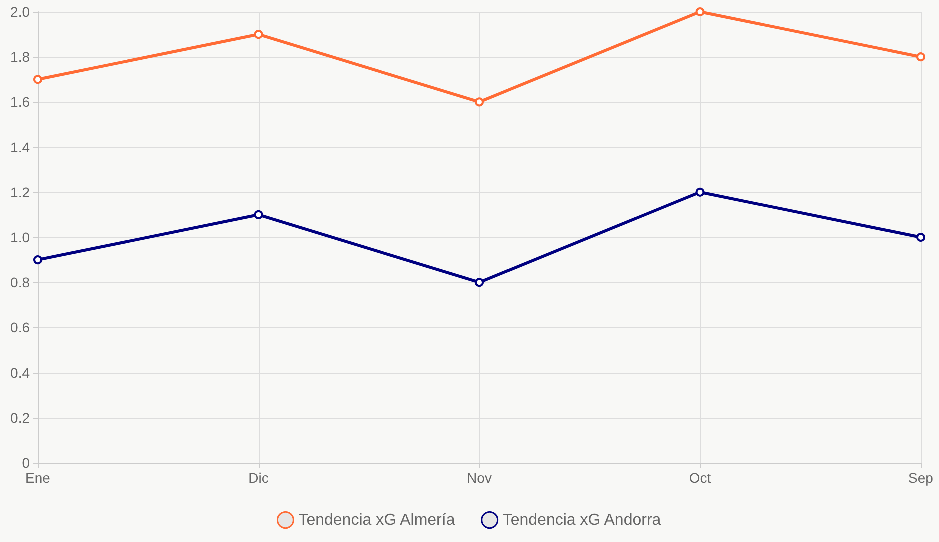 This screenshot has height=542, width=939. What do you see at coordinates (20, 328) in the screenshot?
I see `y-tick-label: 0.6` at bounding box center [20, 328].